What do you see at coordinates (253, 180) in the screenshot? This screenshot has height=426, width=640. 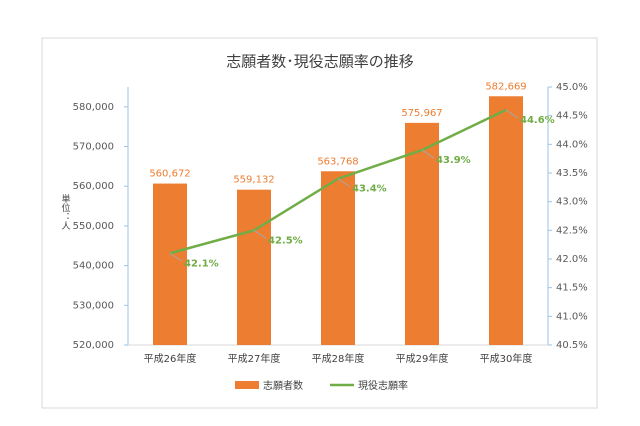 I see `bar-label: 559,132` at bounding box center [253, 180].